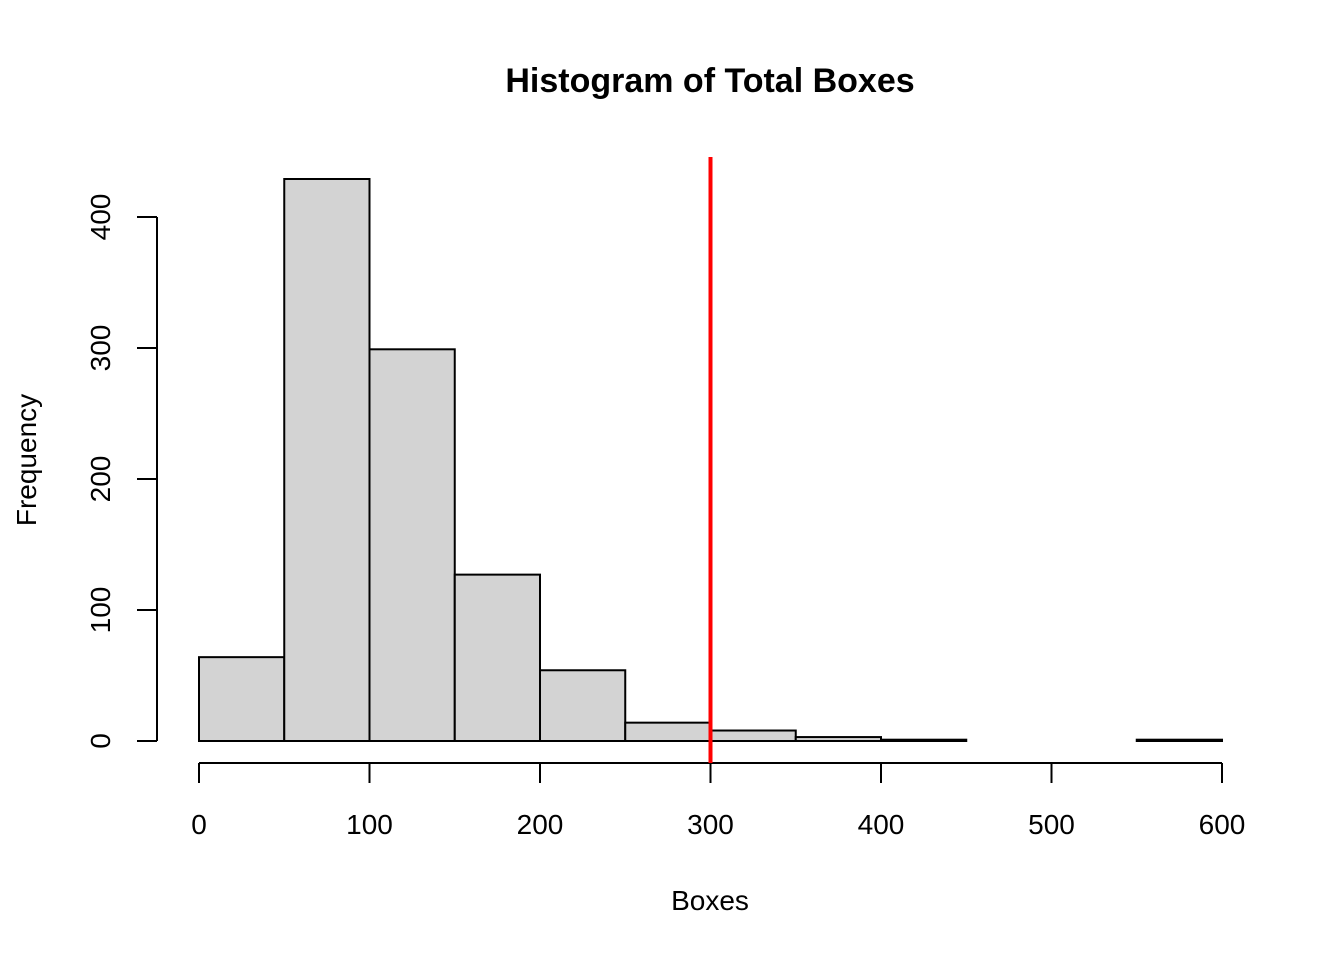  What do you see at coordinates (718, 801) in the screenshot?
I see `x-axis: 0 100 200 300 400 500 600` at bounding box center [718, 801].